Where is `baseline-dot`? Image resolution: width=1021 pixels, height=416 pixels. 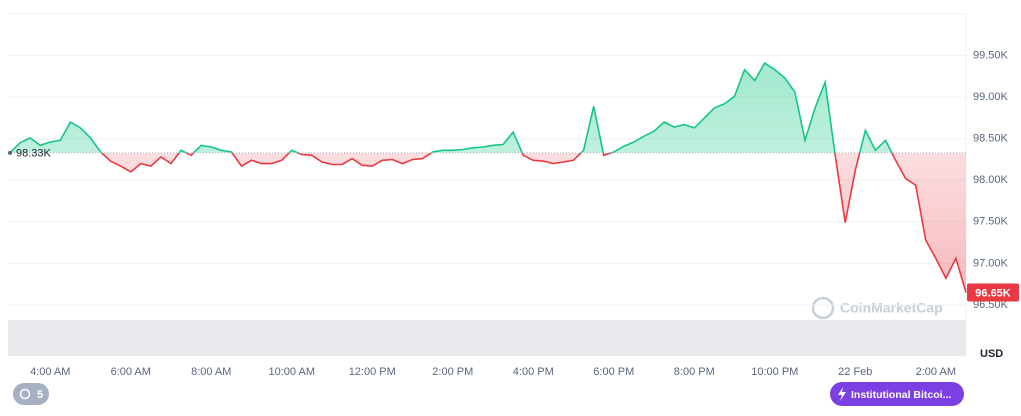 baseline-dot is located at coordinates (10, 152).